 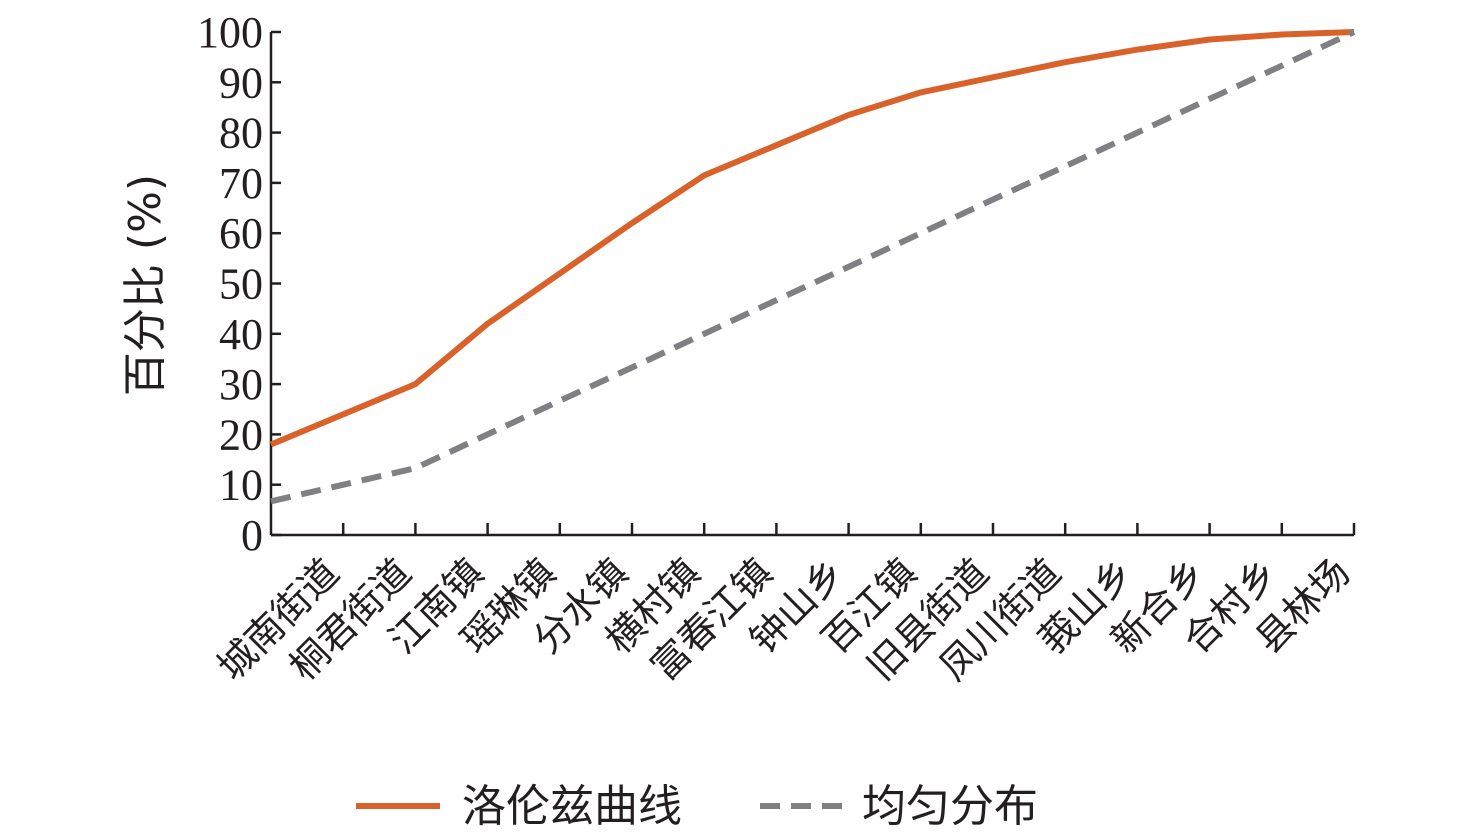 I want to click on y-tick-label: 80, so click(x=241, y=133).